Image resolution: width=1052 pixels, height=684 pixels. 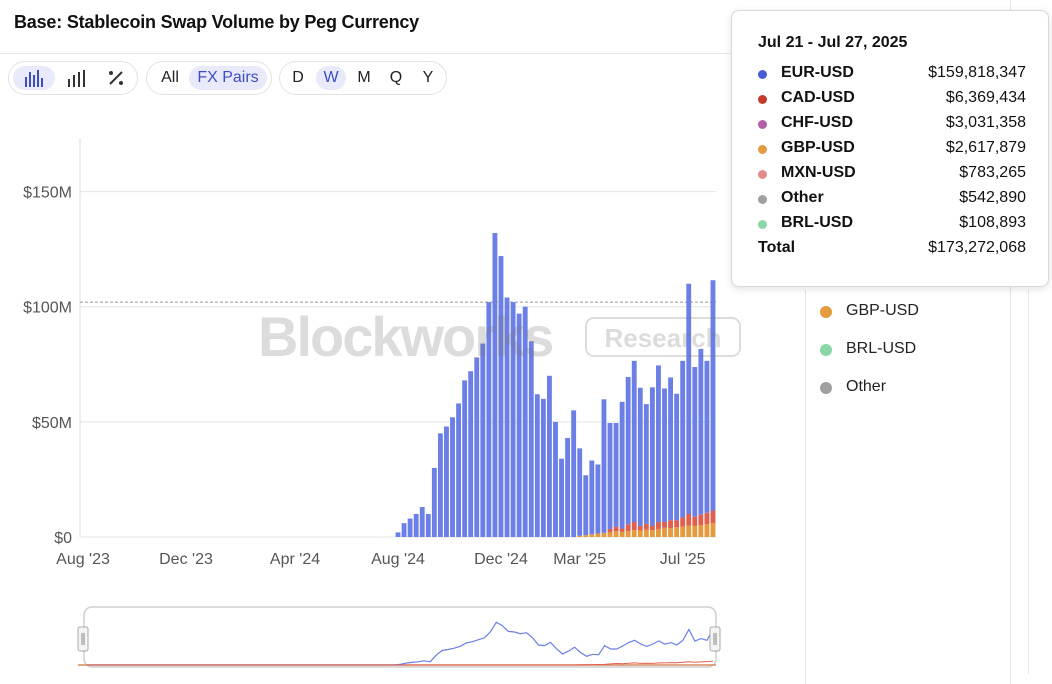 What do you see at coordinates (400, 663) in the screenshot?
I see `navigator-series-secondary` at bounding box center [400, 663].